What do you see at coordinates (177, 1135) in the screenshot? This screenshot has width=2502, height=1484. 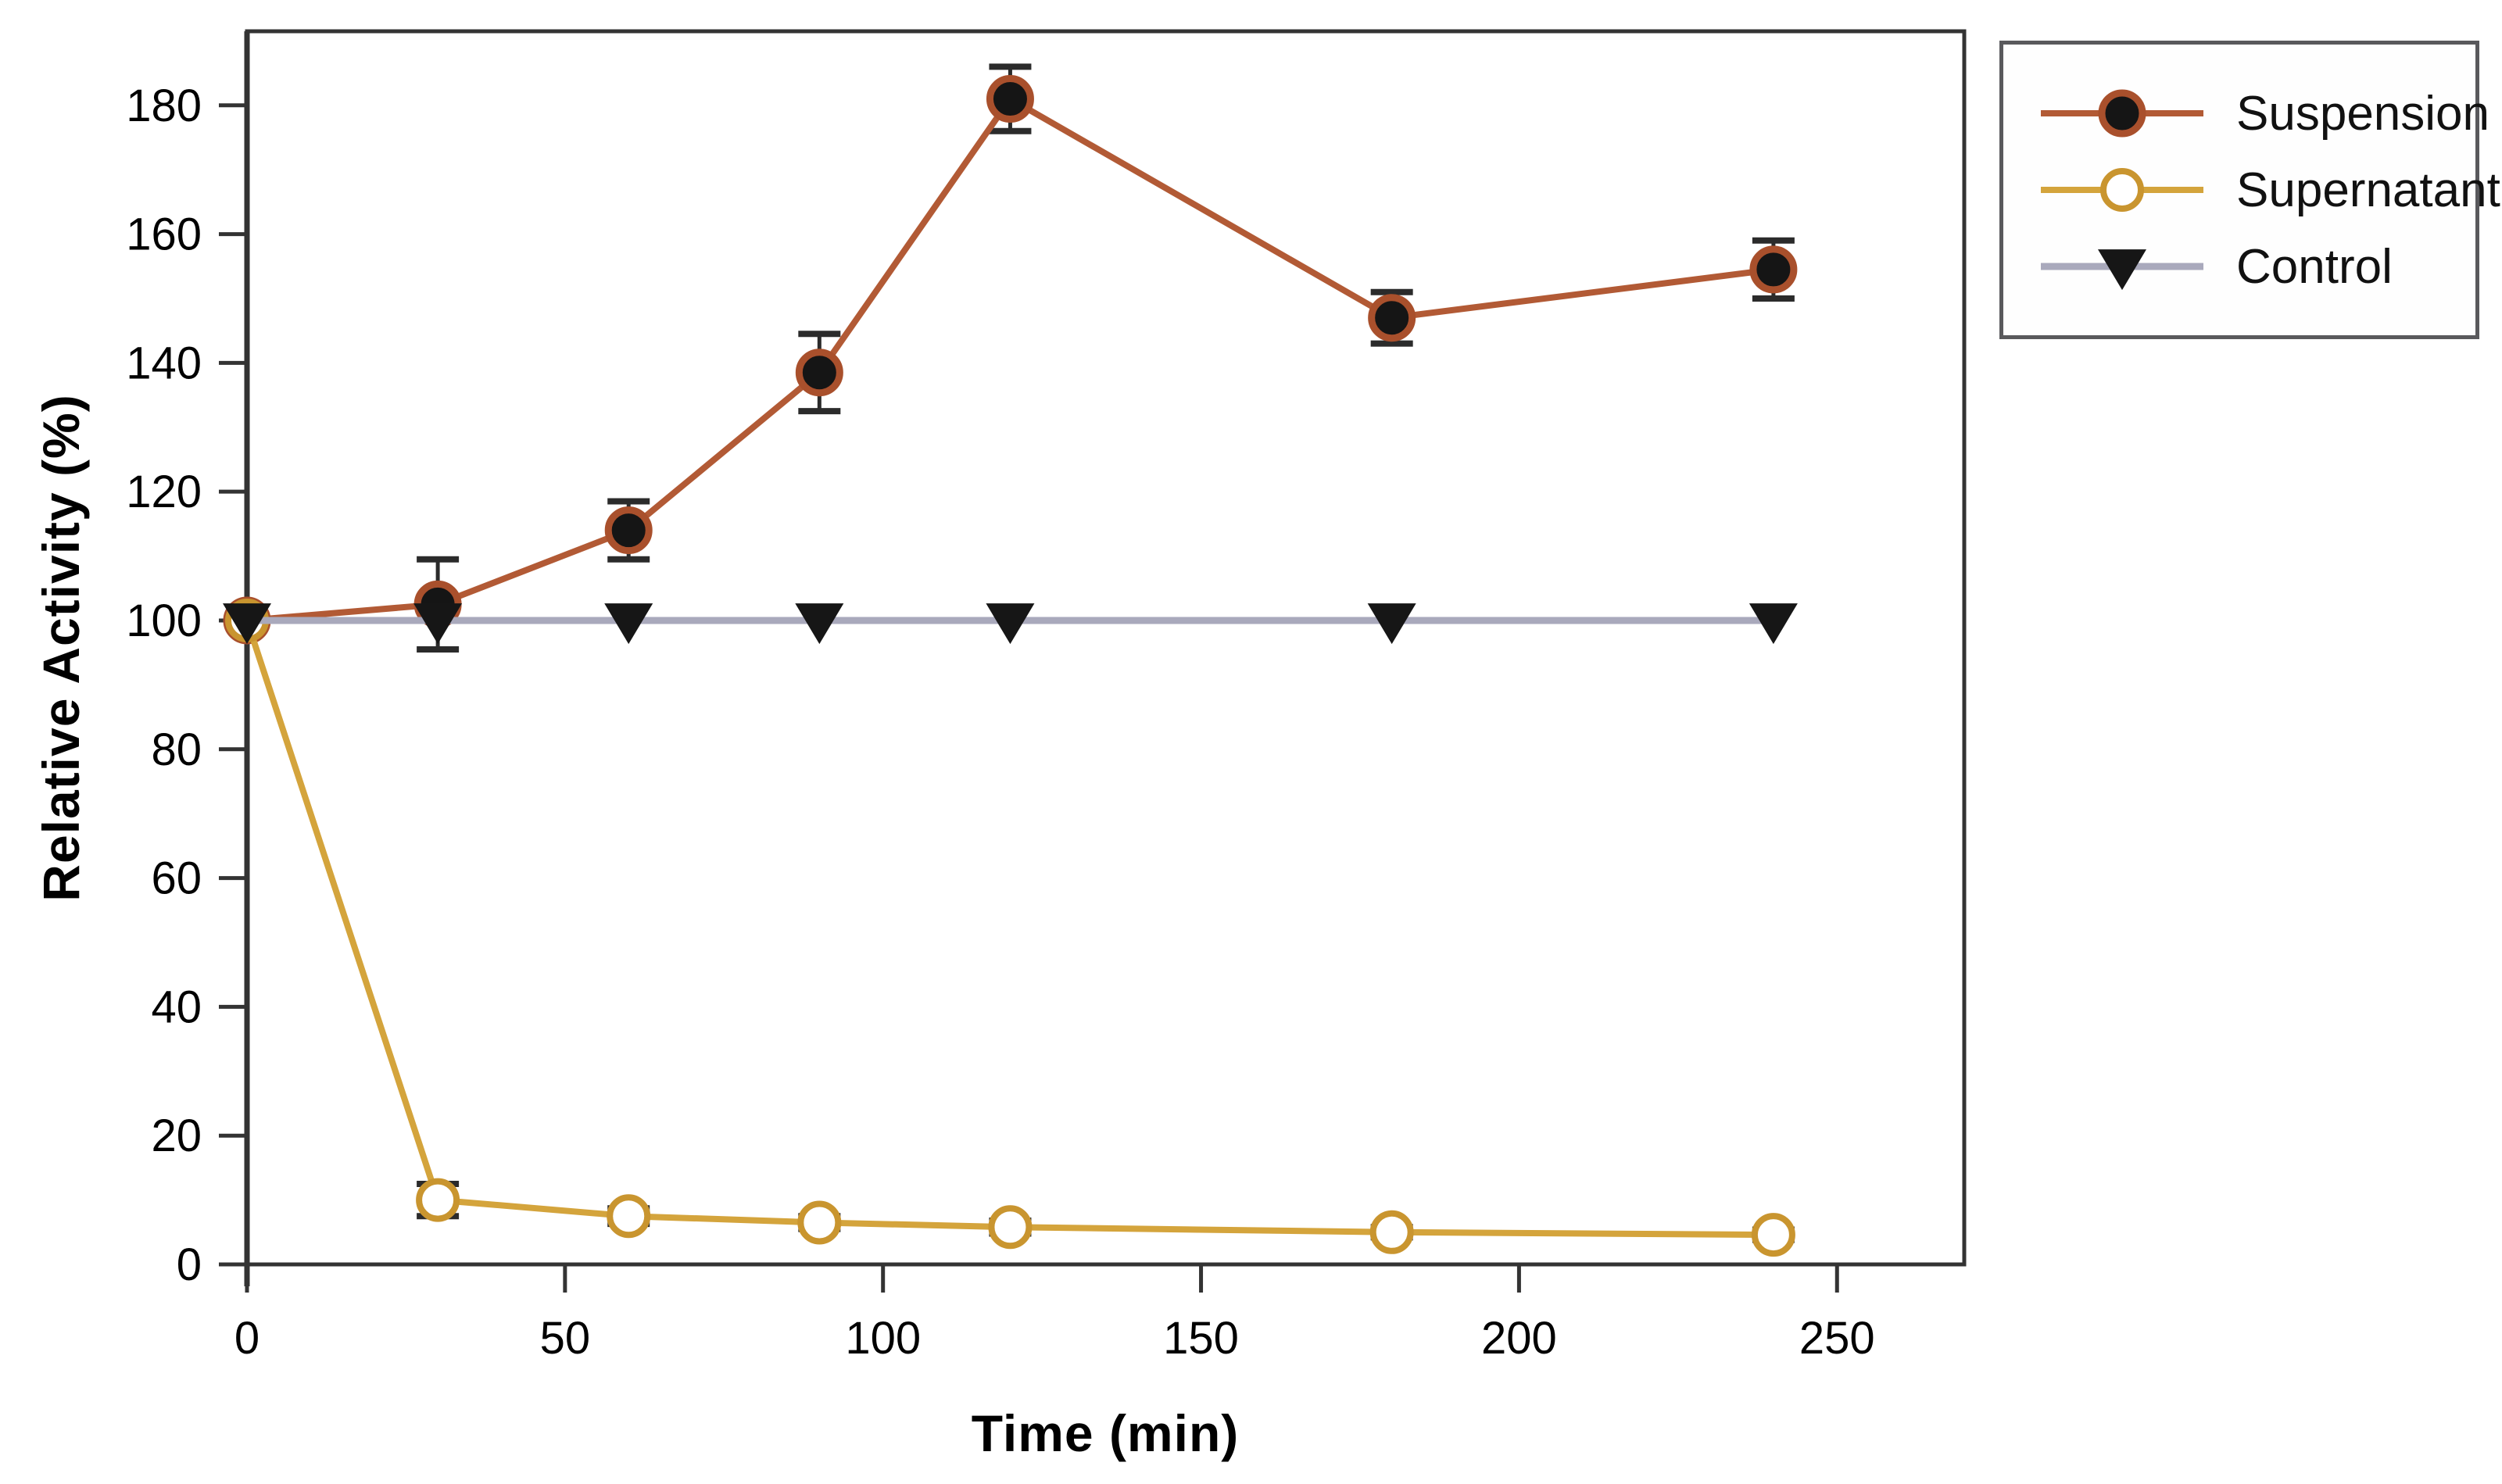 I see `y-tick-label: 20` at bounding box center [177, 1135].